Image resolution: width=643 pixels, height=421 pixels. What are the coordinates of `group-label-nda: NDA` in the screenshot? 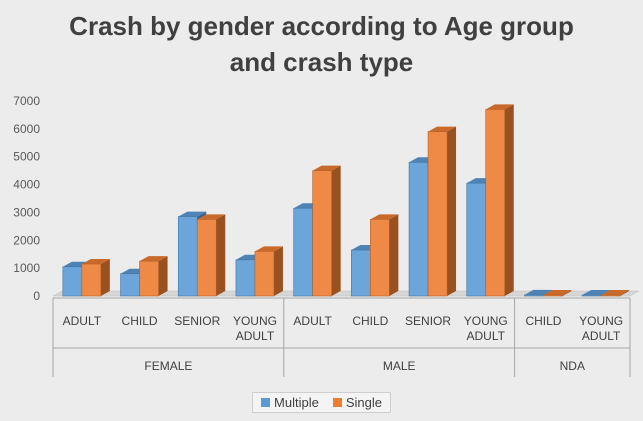 It's located at (572, 366).